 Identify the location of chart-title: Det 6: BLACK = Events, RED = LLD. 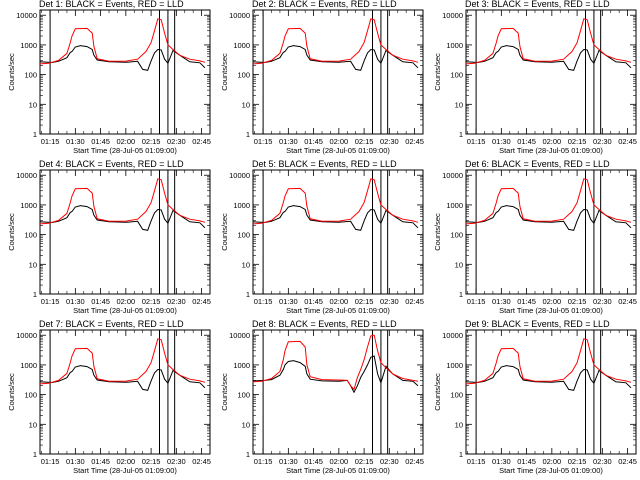
(537, 164).